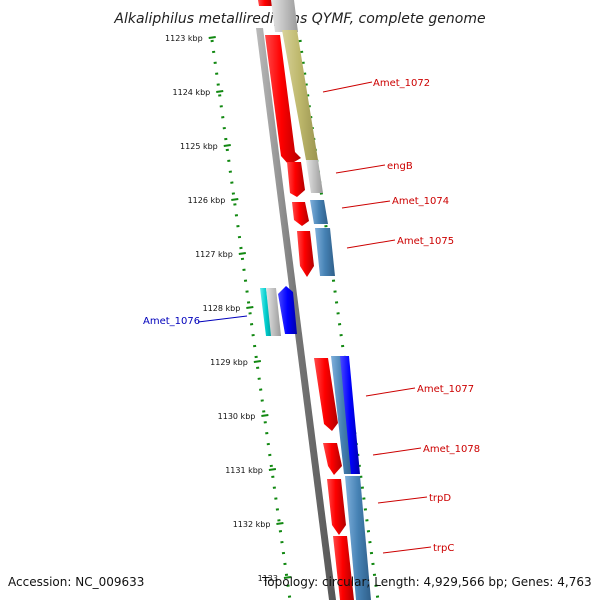  I want to click on gene-label-amet-1075: Amet_1075, so click(425, 241).